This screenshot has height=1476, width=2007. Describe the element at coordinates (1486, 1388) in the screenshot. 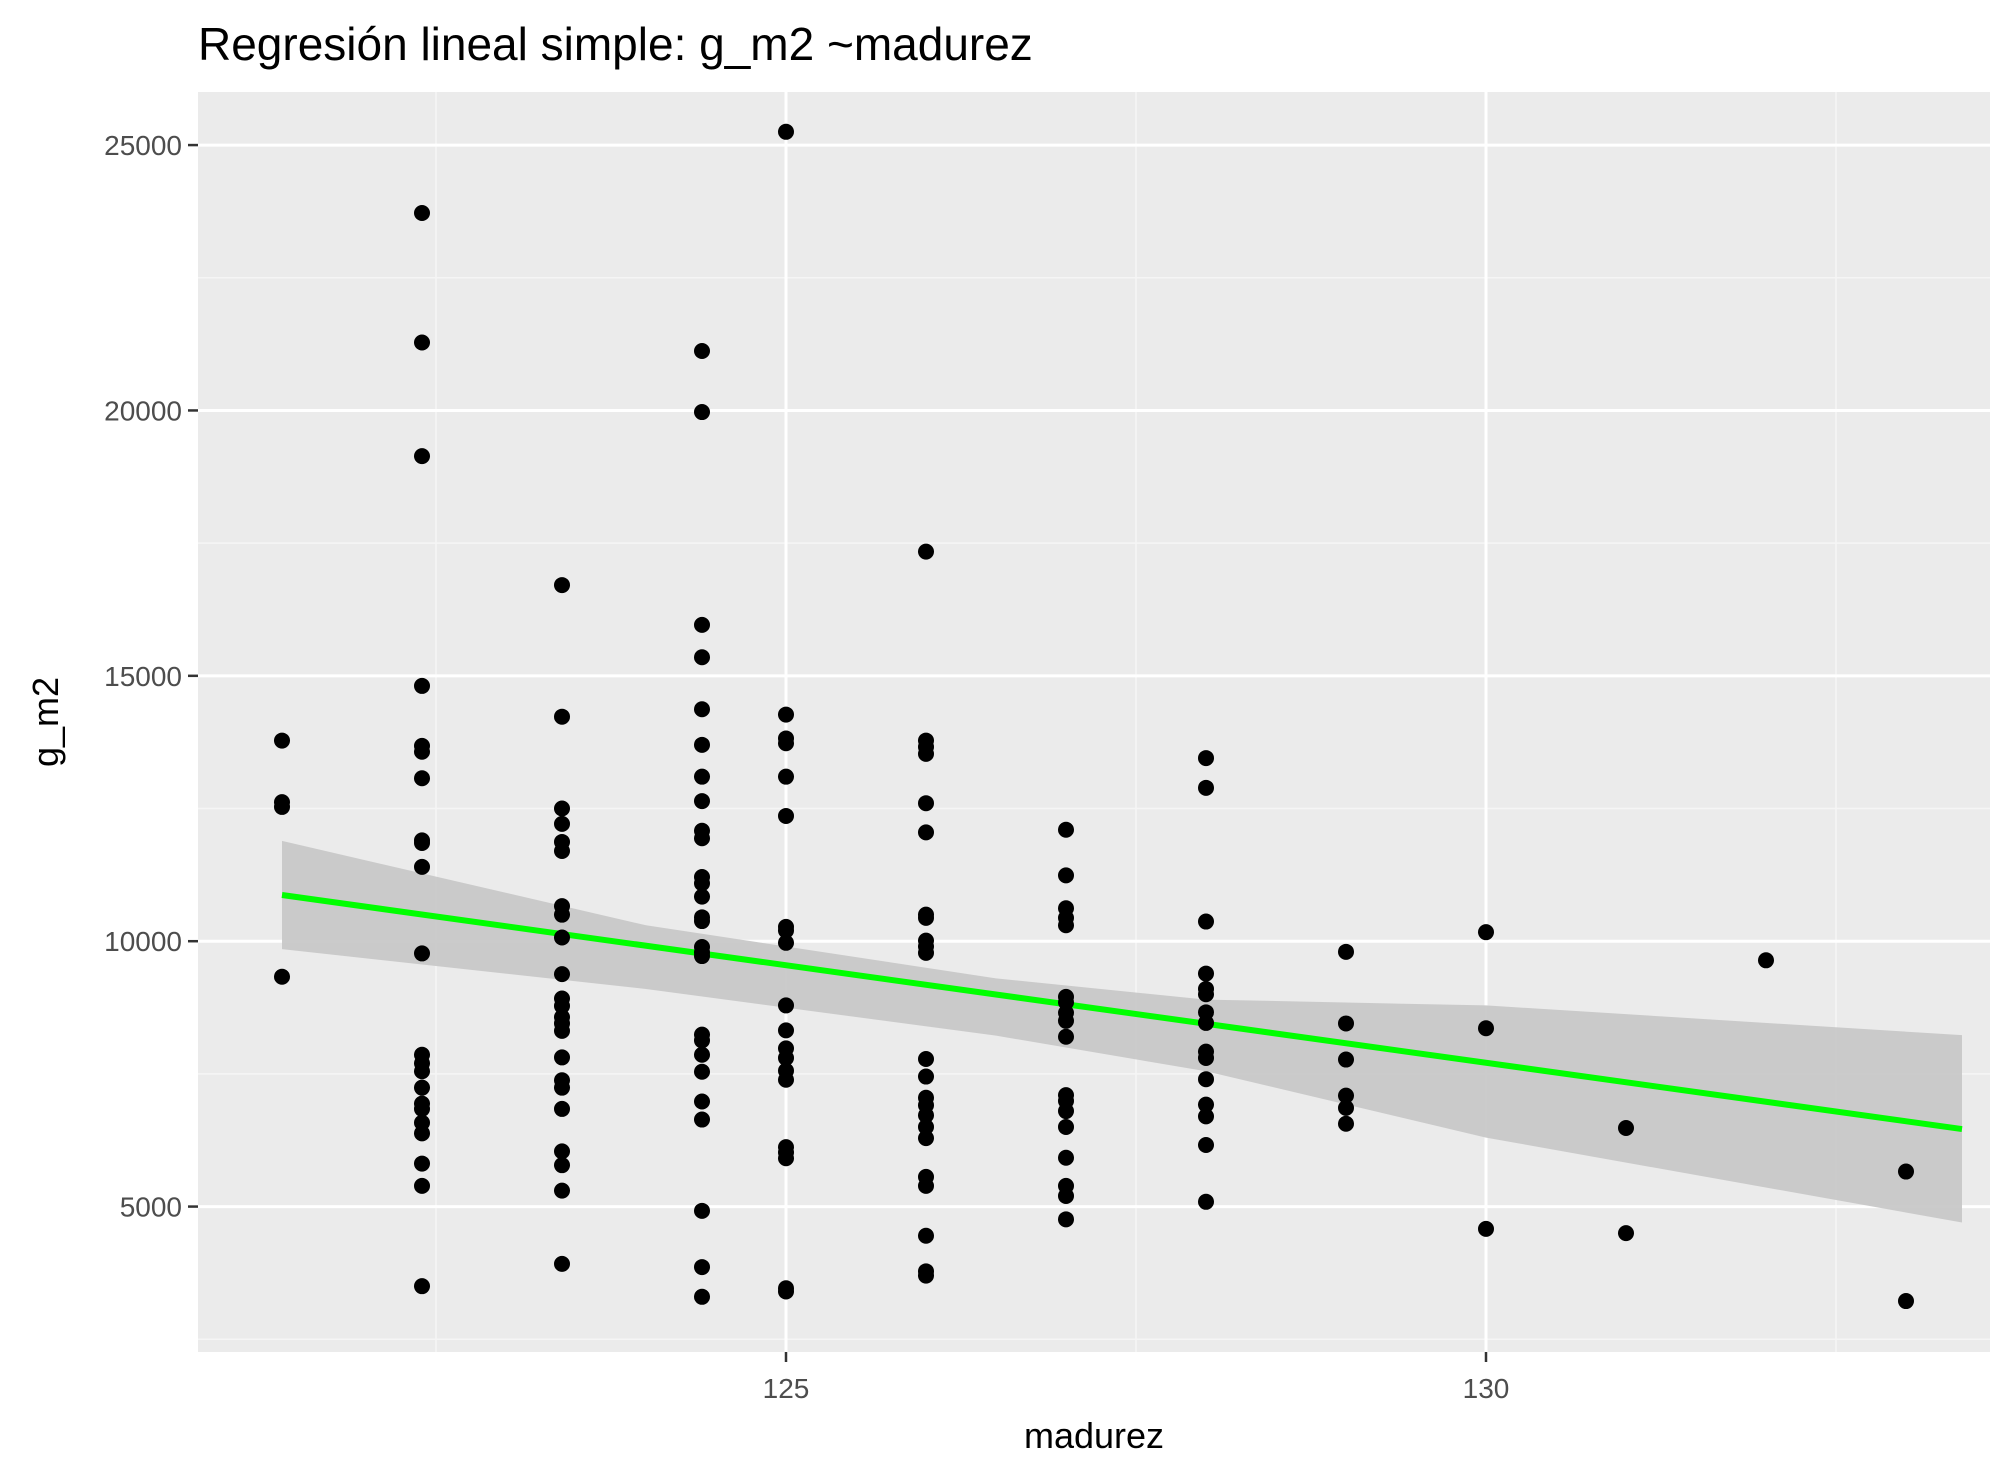

I see `x-tick-label: 130` at that location.